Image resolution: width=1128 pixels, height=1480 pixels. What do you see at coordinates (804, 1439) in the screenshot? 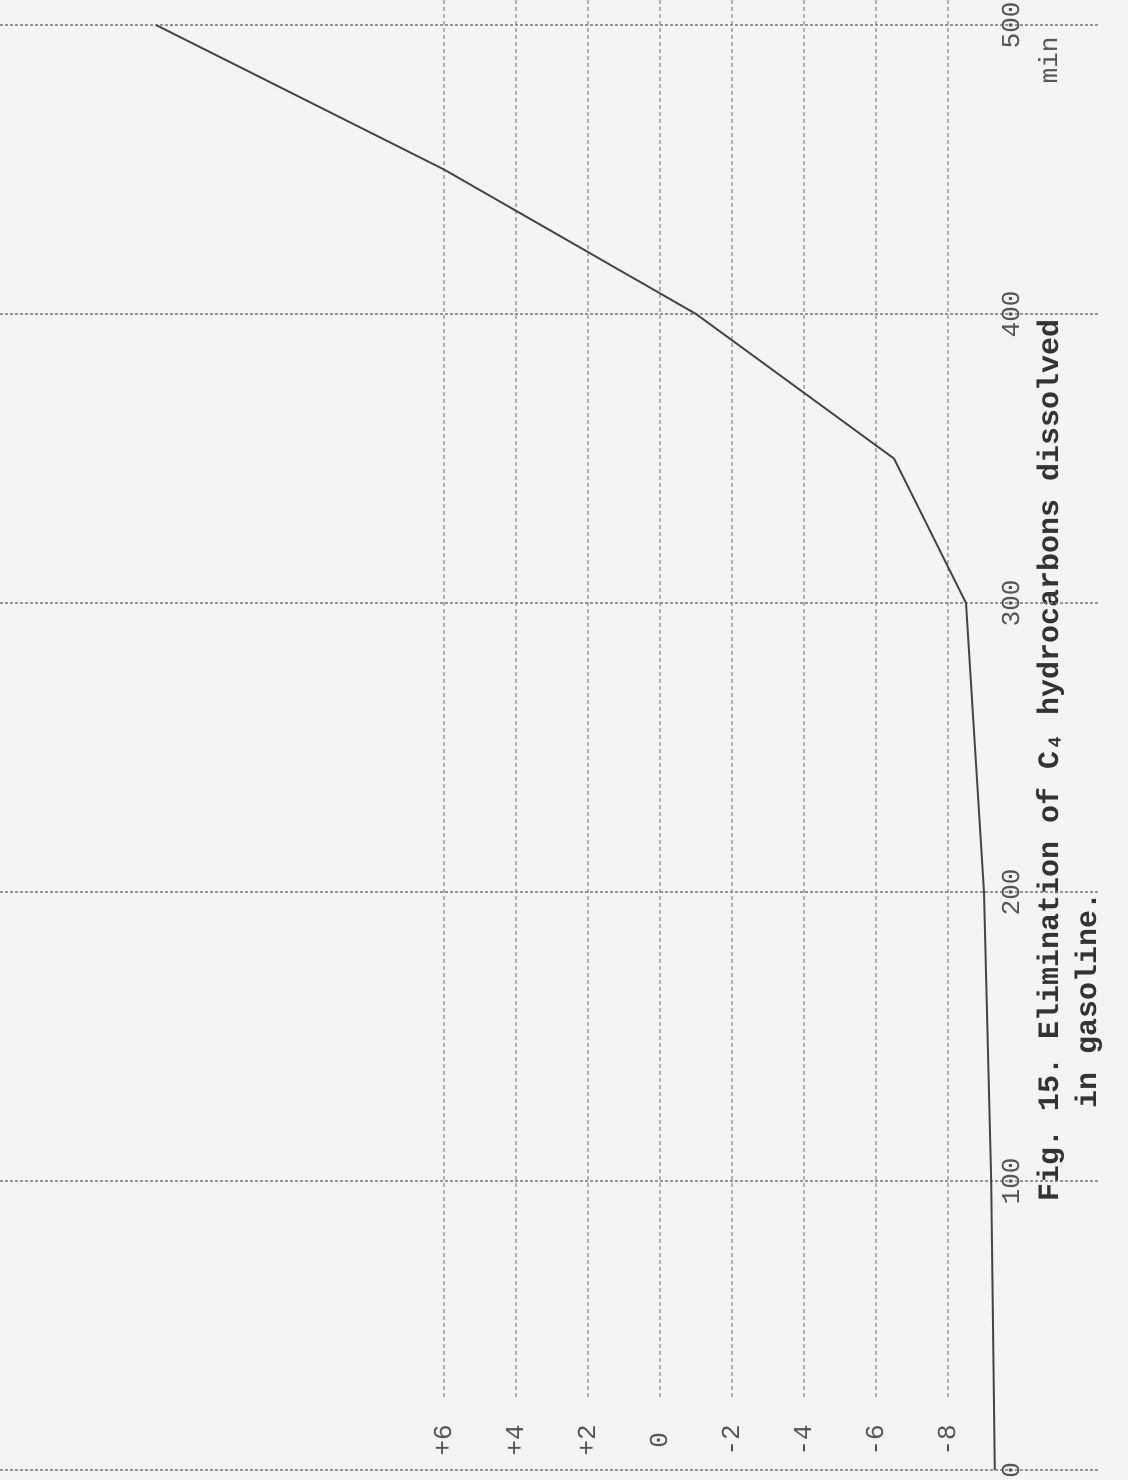
I see `y-tick-label: -4` at bounding box center [804, 1439].